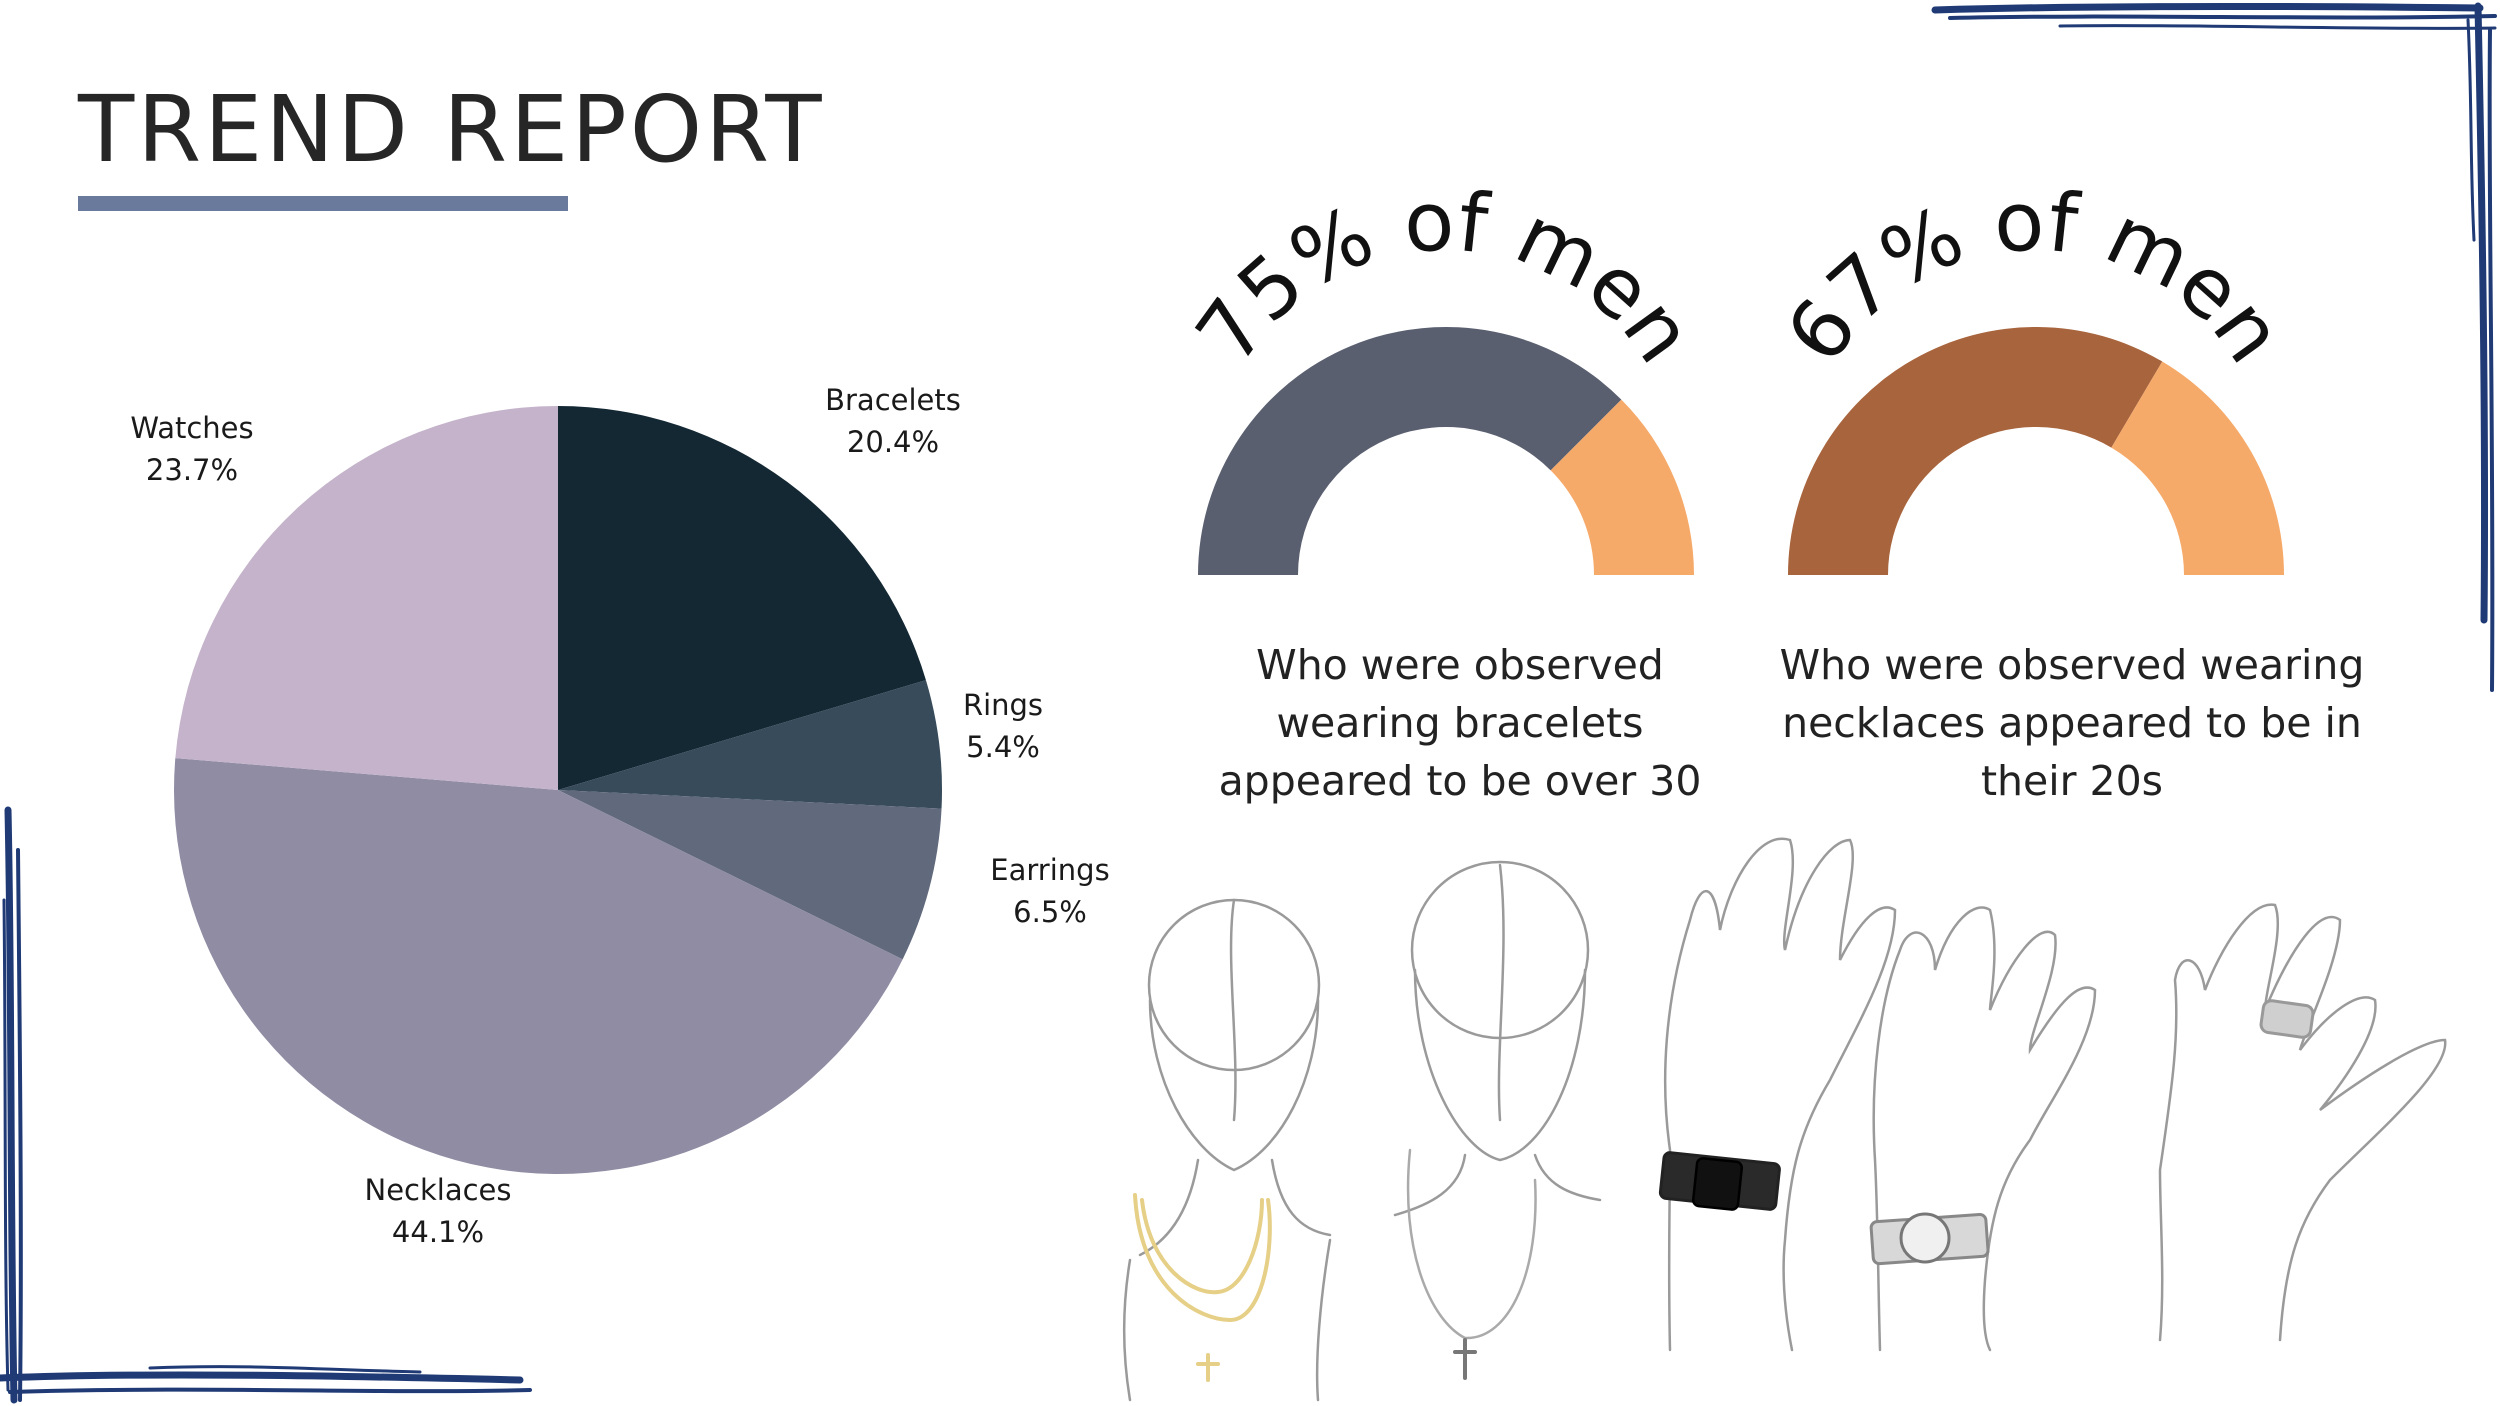 The width and height of the screenshot is (2500, 1406). I want to click on pie-slice-bracelets, so click(742, 598).